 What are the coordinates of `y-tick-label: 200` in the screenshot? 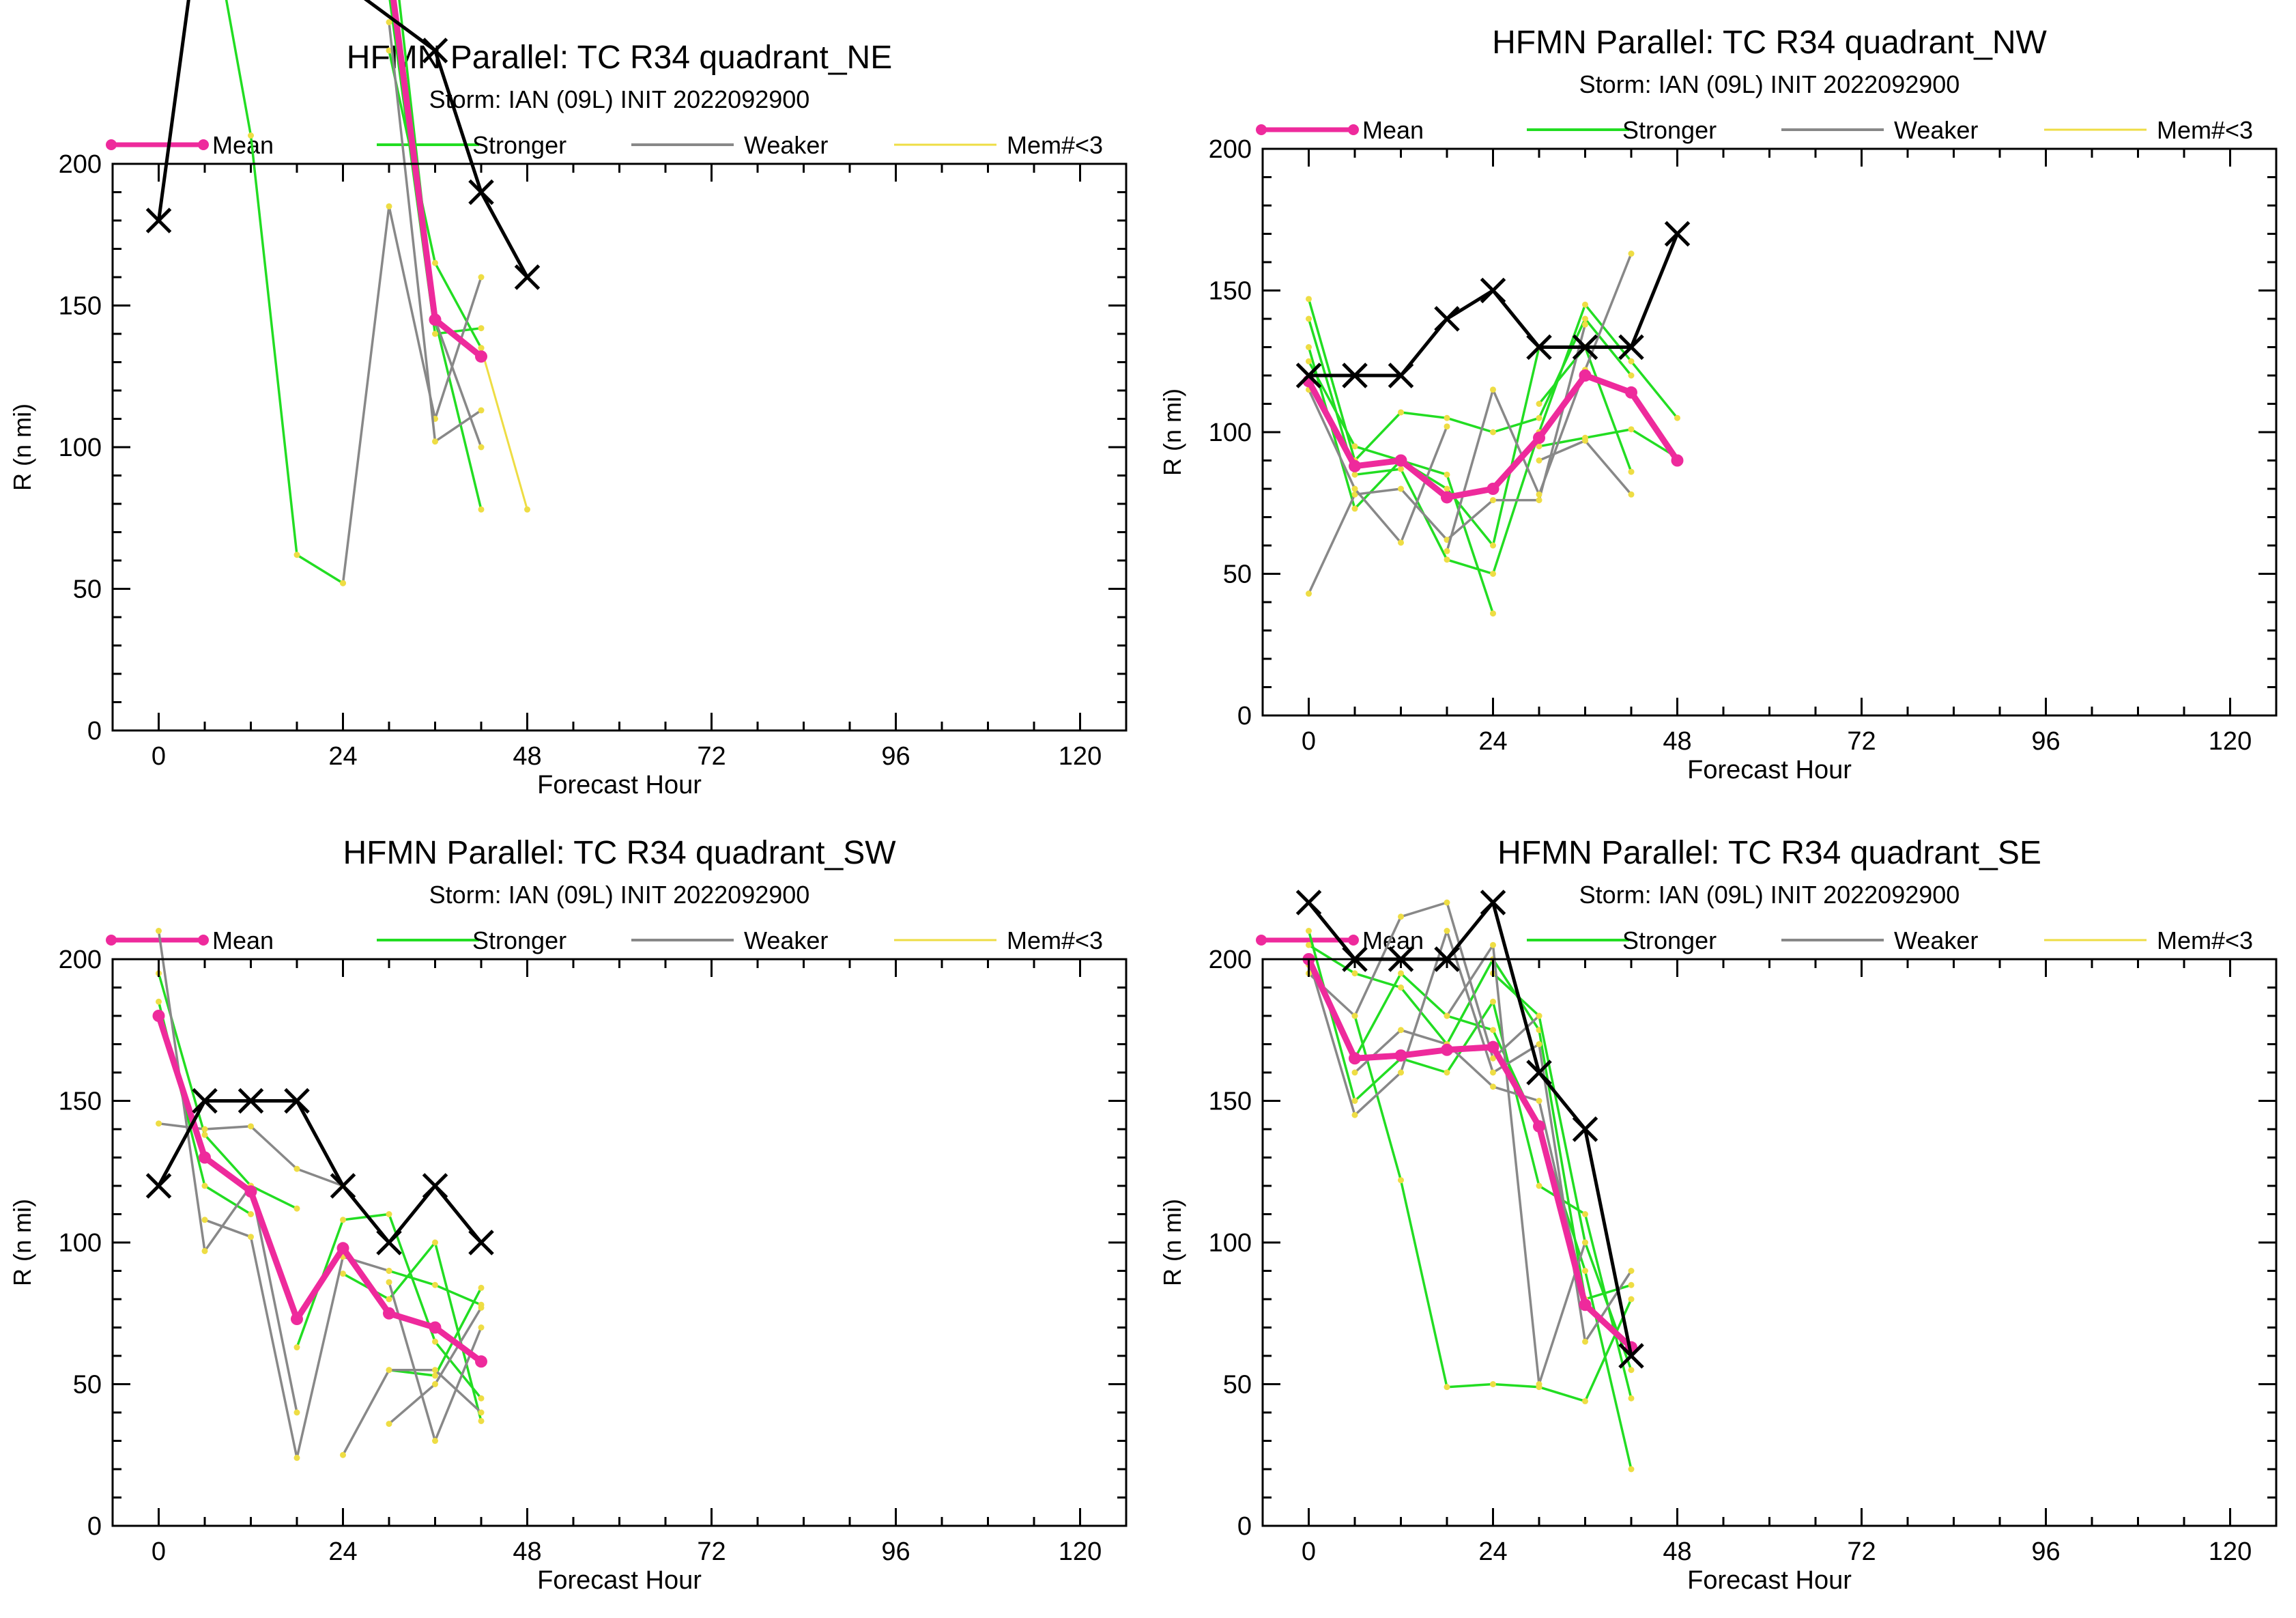 It's located at (81, 960).